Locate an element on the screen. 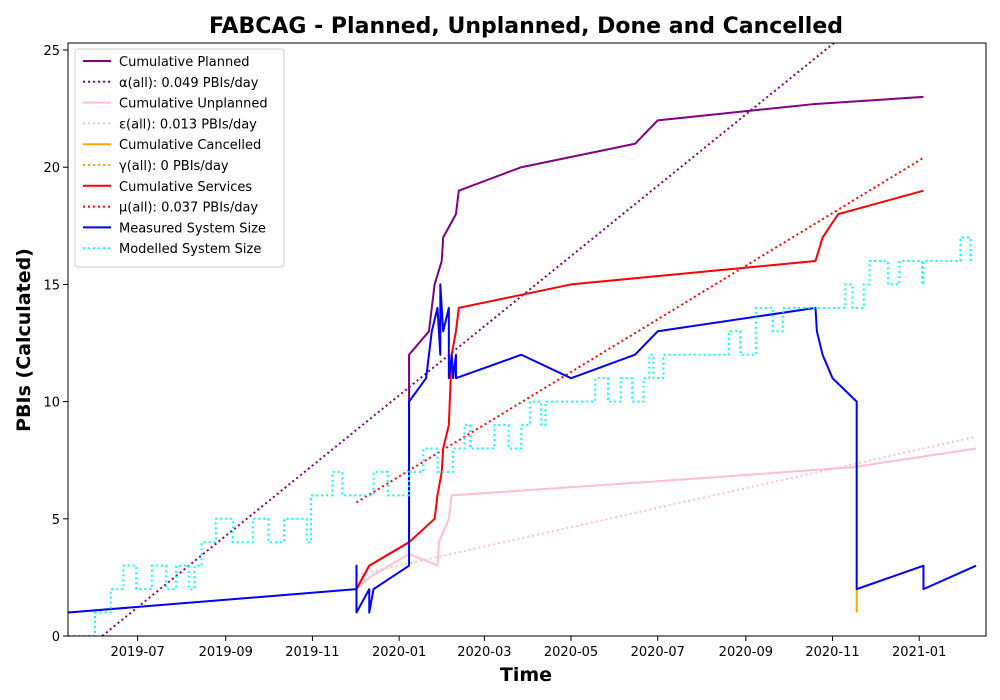 The image size is (1000, 700). x-tick-label: 2019-07 is located at coordinates (137, 652).